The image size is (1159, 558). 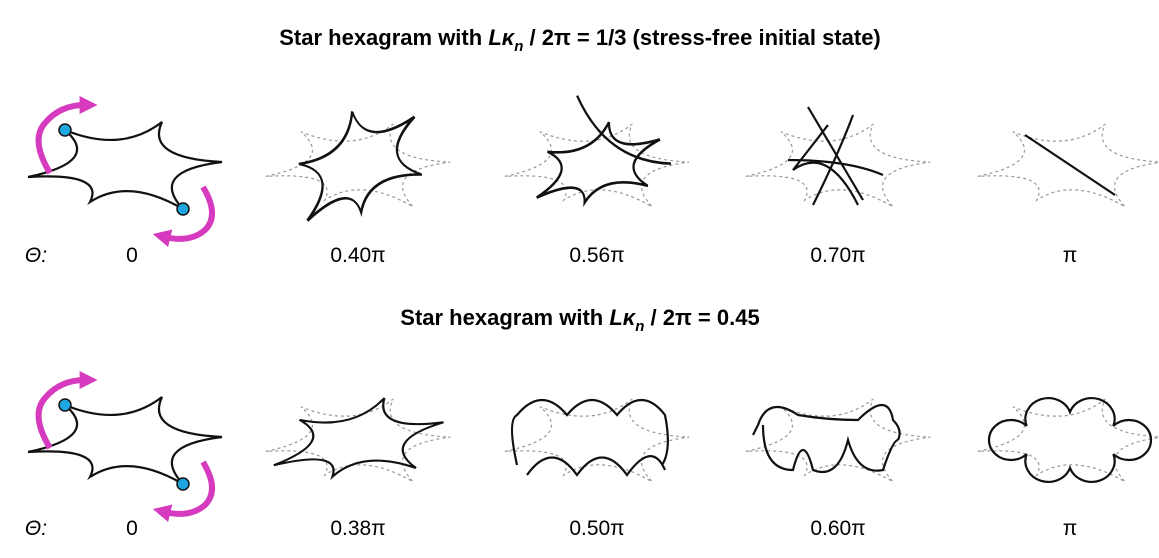 What do you see at coordinates (837, 528) in the screenshot?
I see `angle-label: 0.60π` at bounding box center [837, 528].